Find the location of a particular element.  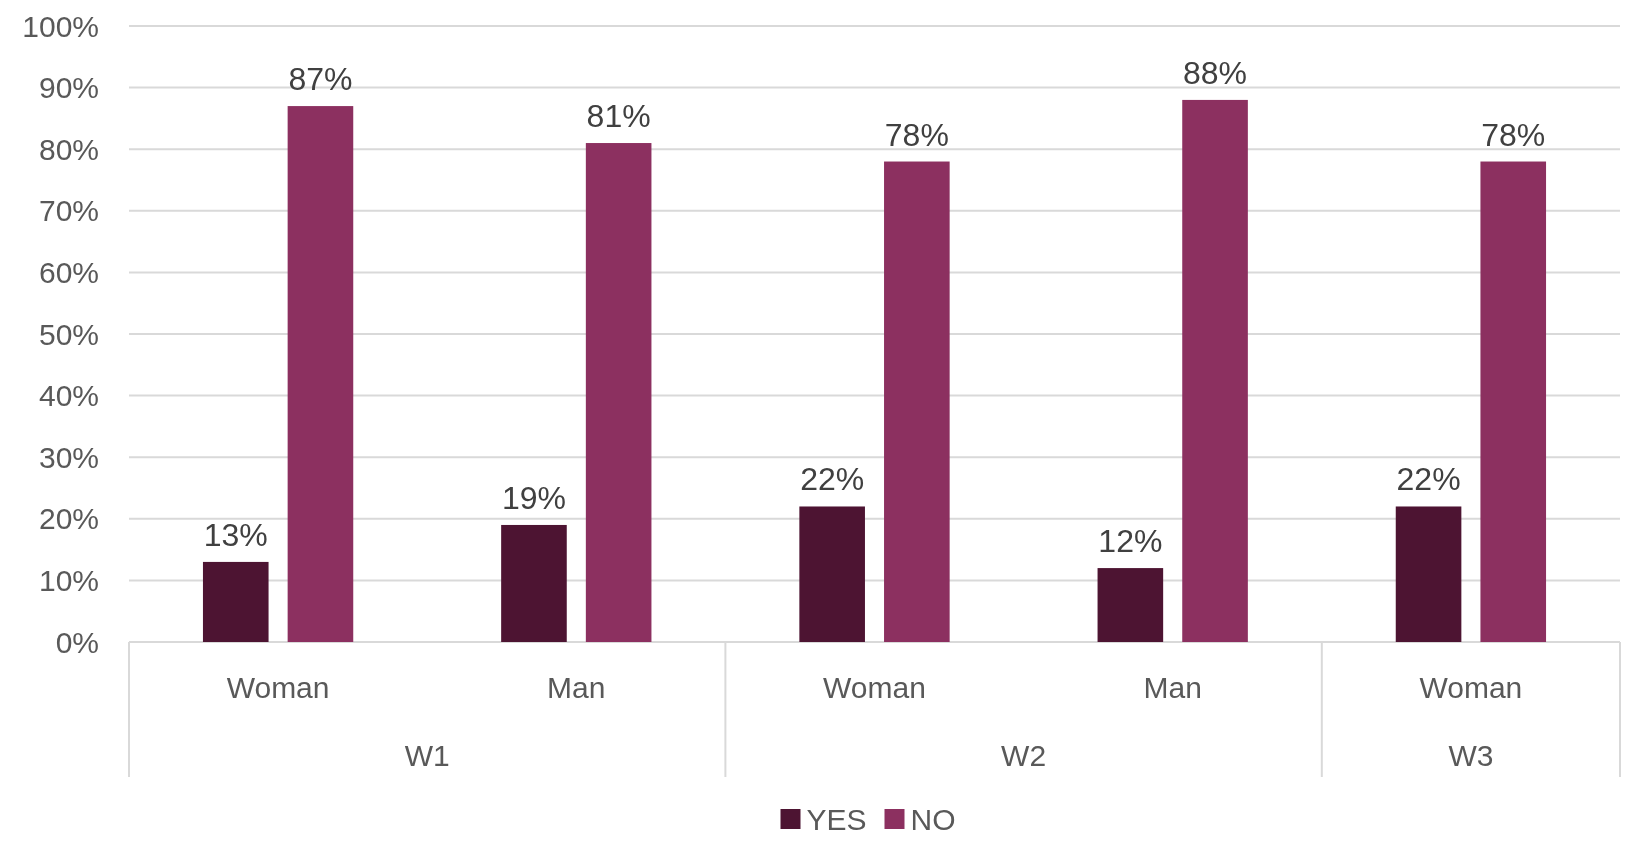

y-tick-label: 0% is located at coordinates (77, 642).